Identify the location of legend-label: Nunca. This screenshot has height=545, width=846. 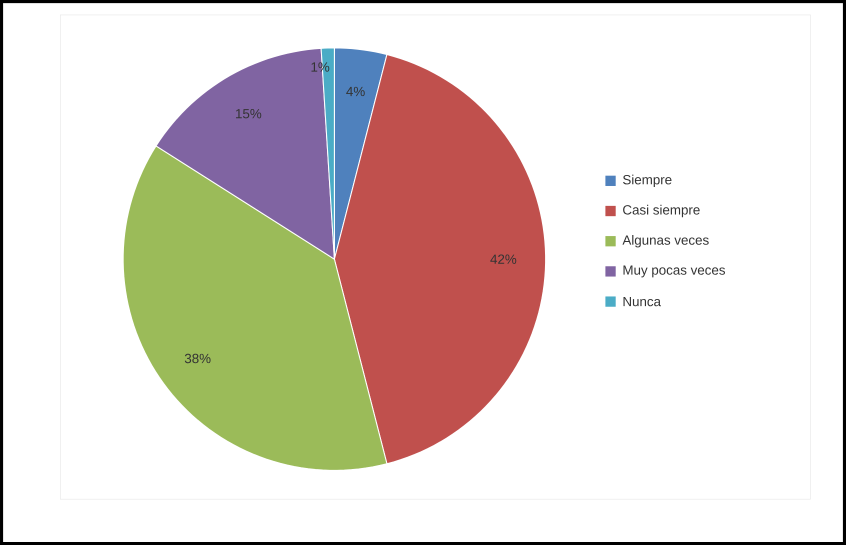
(642, 301).